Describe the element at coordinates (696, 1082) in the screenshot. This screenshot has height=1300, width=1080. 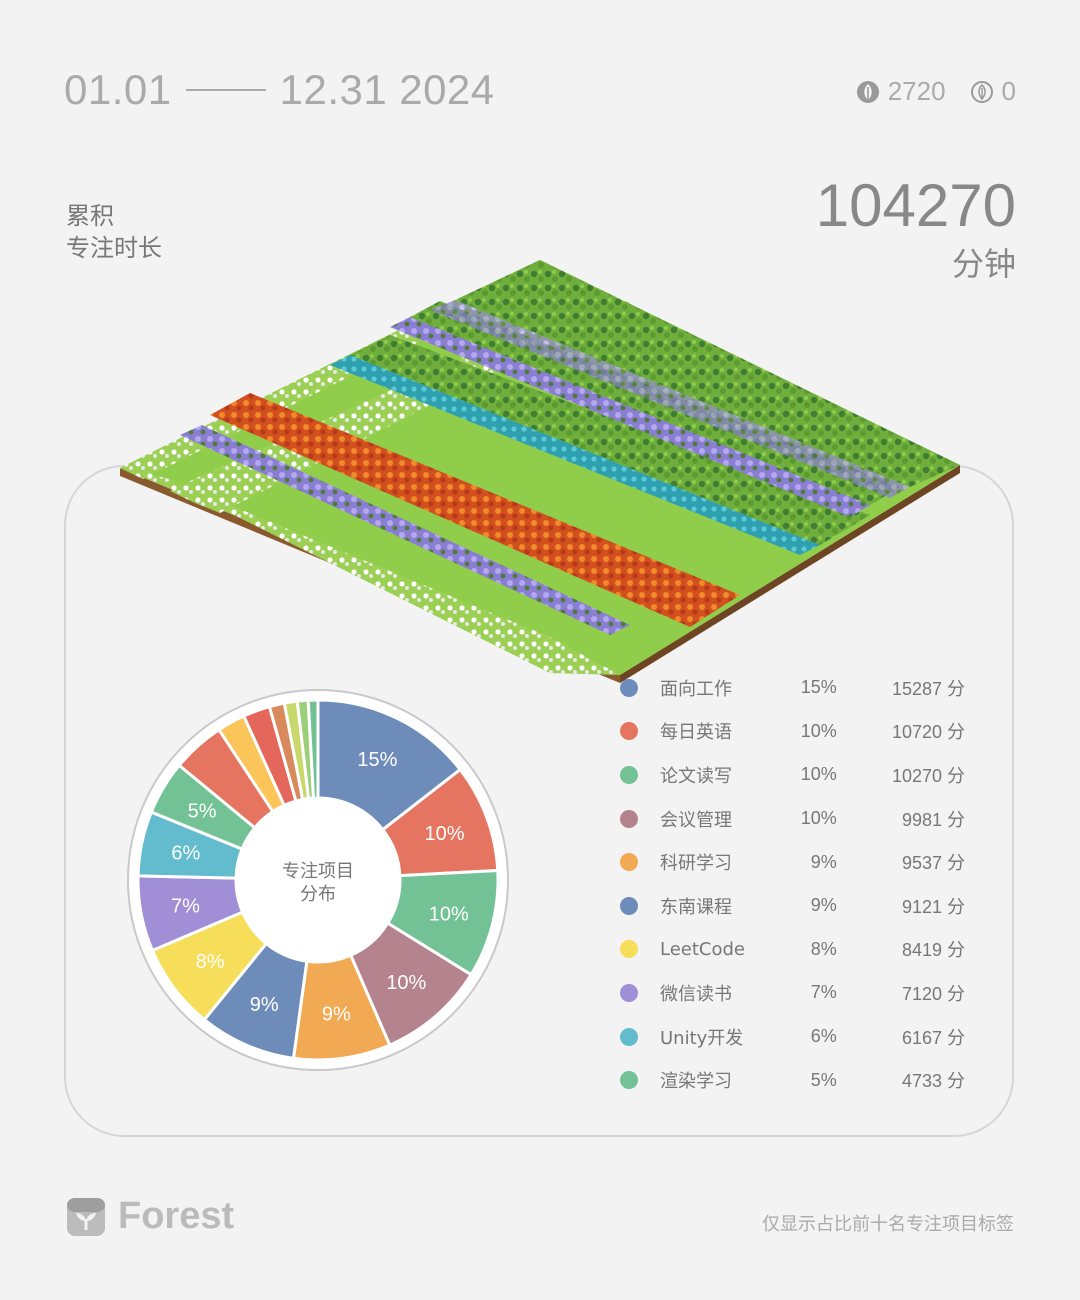
I see `legend-project-name: 渲染学习` at that location.